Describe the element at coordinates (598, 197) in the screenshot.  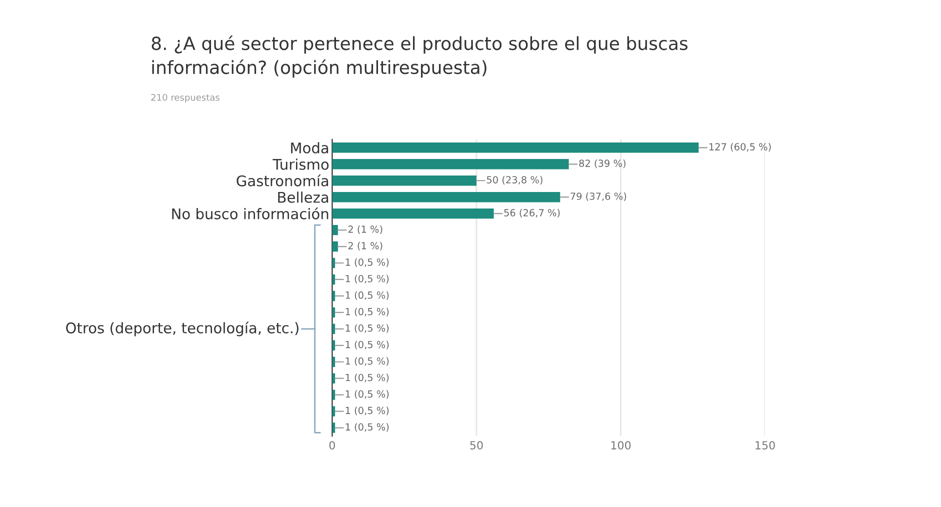
I see `data-label: 79 (37,6 %)` at that location.